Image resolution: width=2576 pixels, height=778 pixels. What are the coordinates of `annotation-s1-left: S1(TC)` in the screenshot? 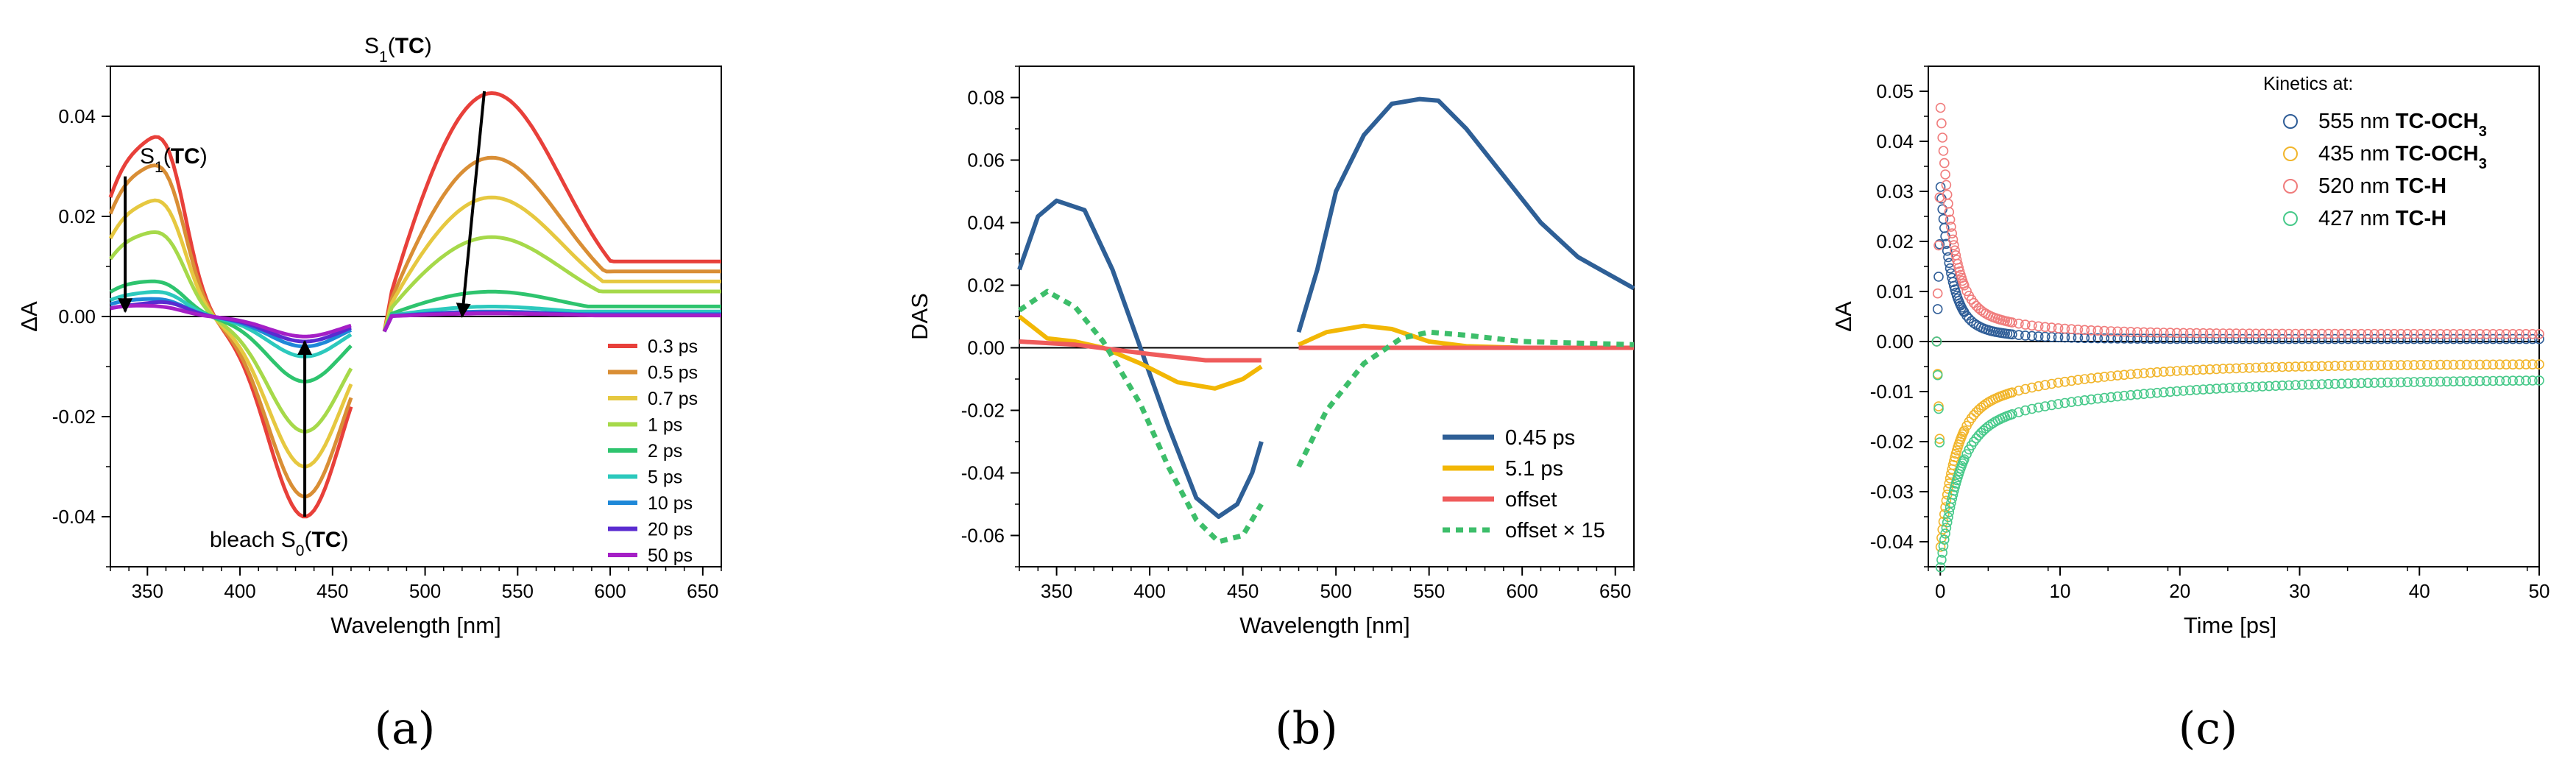 It's located at (174, 160).